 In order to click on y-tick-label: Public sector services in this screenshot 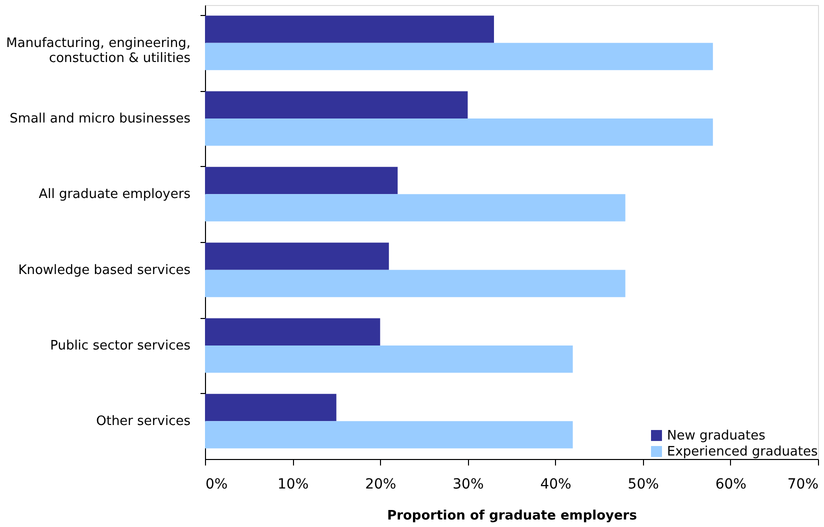, I will do `click(120, 346)`.